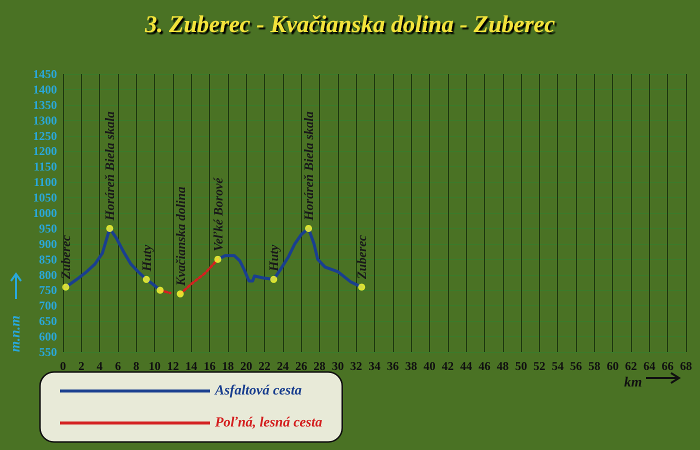 This screenshot has height=450, width=700. I want to click on x-tick-label: 46, so click(484, 366).